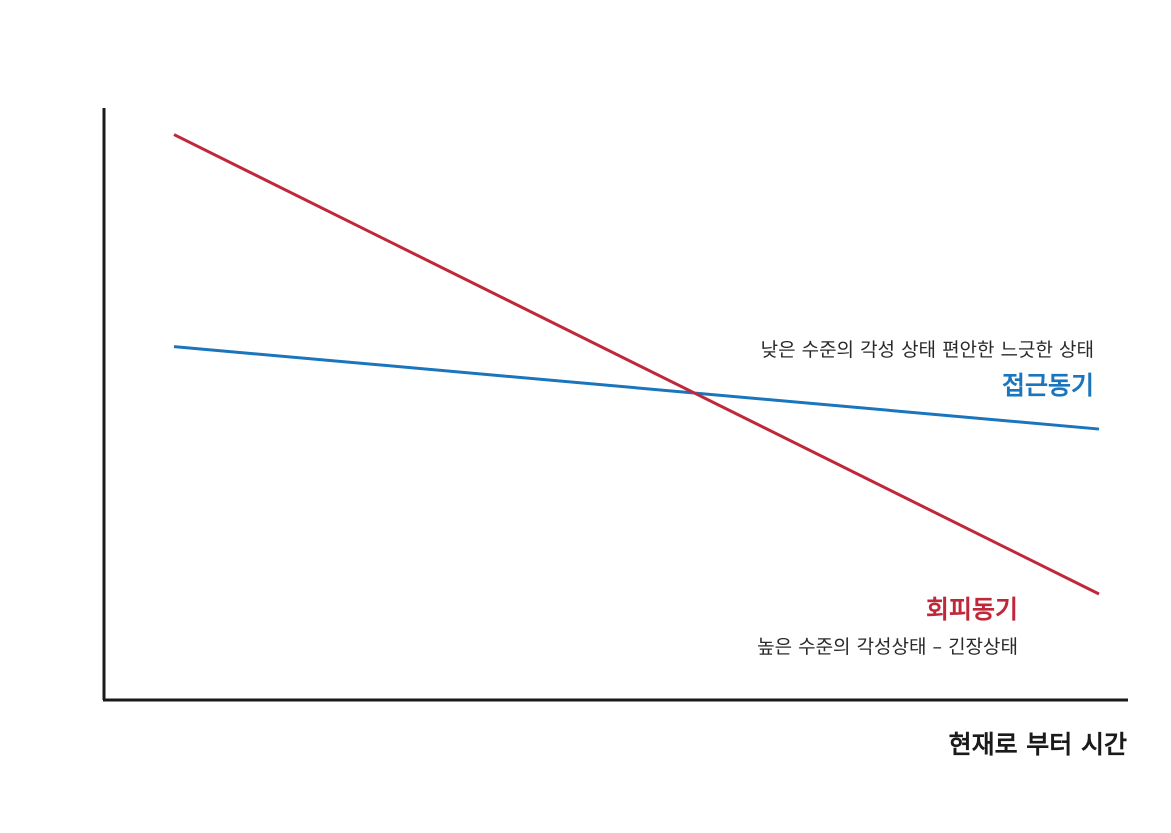 This screenshot has height=833, width=1171. Describe the element at coordinates (636, 388) in the screenshot. I see `approach-motivation-line` at that location.